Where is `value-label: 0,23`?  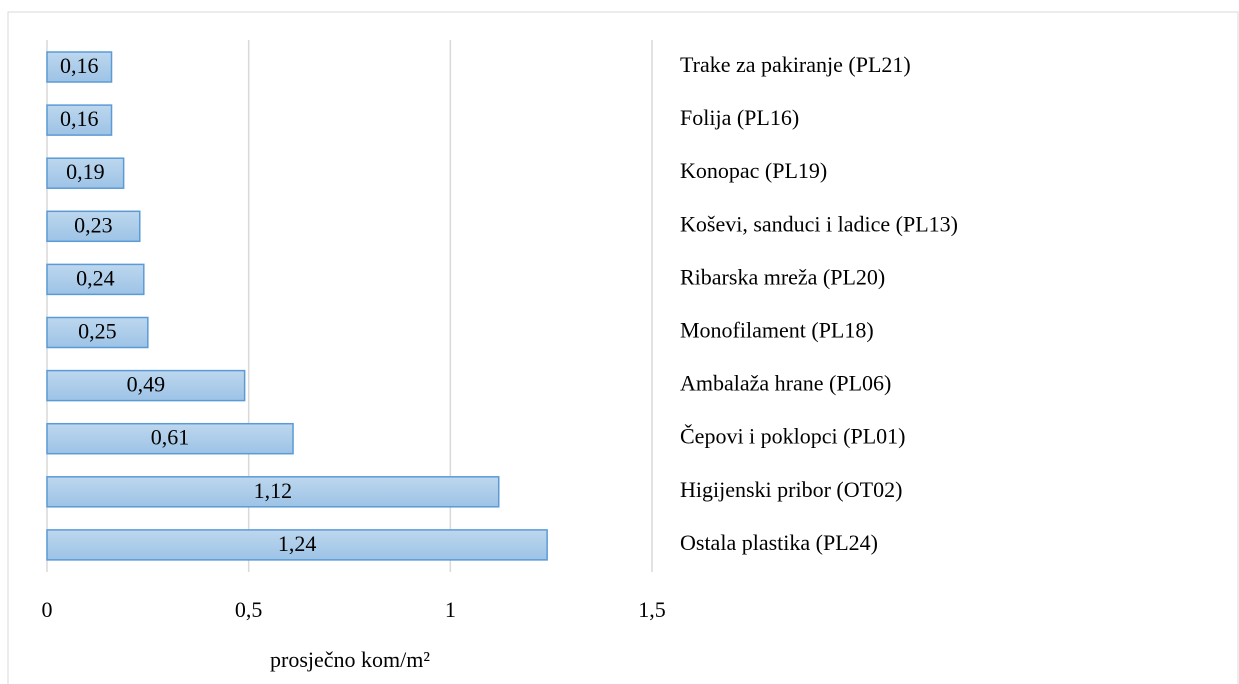
value-label: 0,23 is located at coordinates (93, 224).